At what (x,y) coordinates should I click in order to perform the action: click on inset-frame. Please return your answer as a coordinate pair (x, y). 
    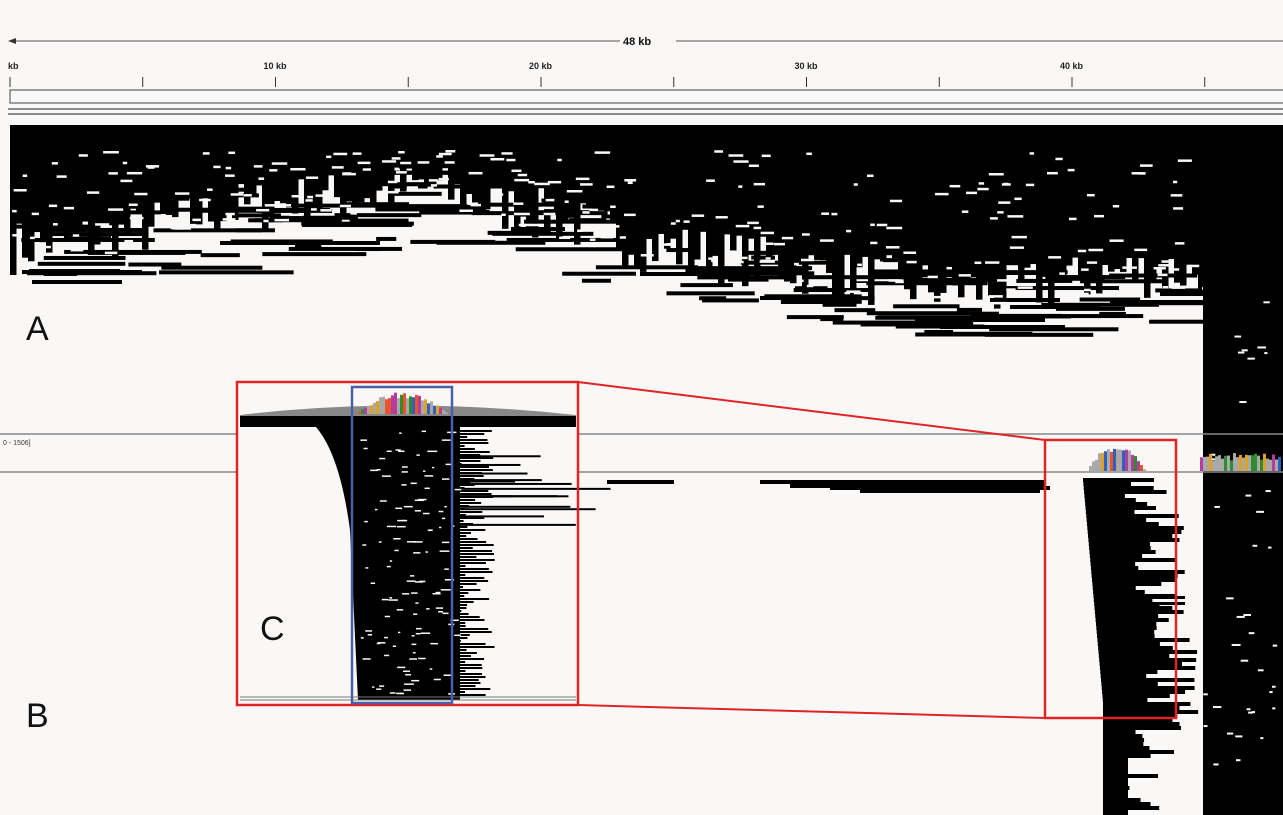
    Looking at the image, I should click on (407, 543).